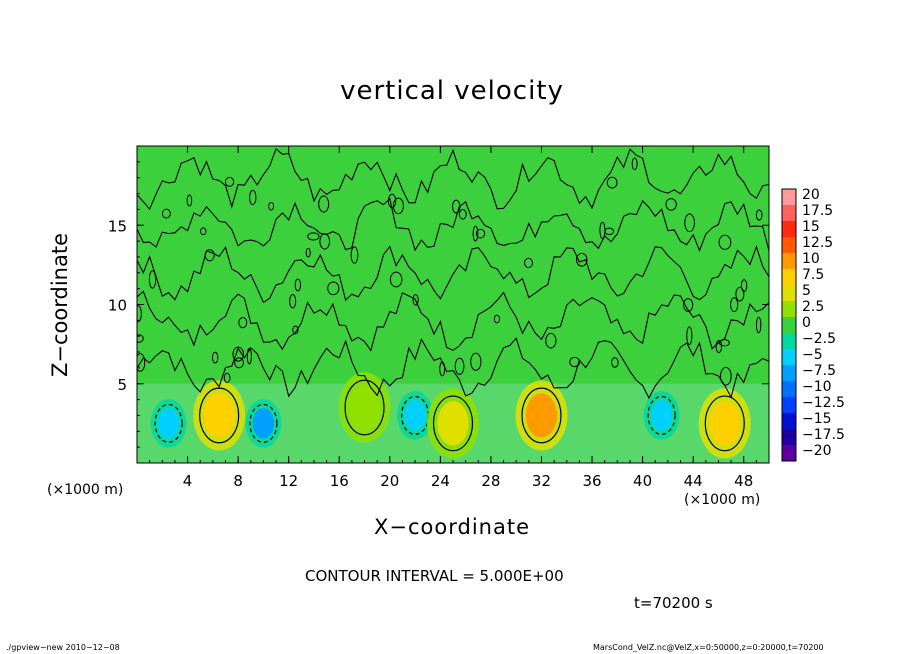  I want to click on x-unit-left: (×1000 m), so click(85, 490).